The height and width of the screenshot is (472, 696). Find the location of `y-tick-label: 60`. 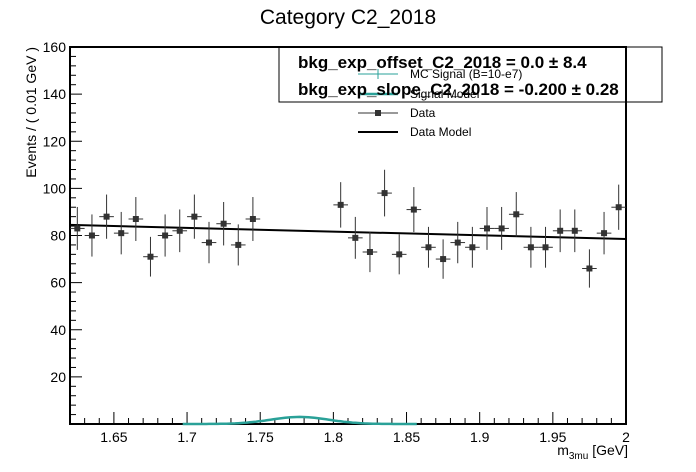

y-tick-label: 60 is located at coordinates (58, 283).